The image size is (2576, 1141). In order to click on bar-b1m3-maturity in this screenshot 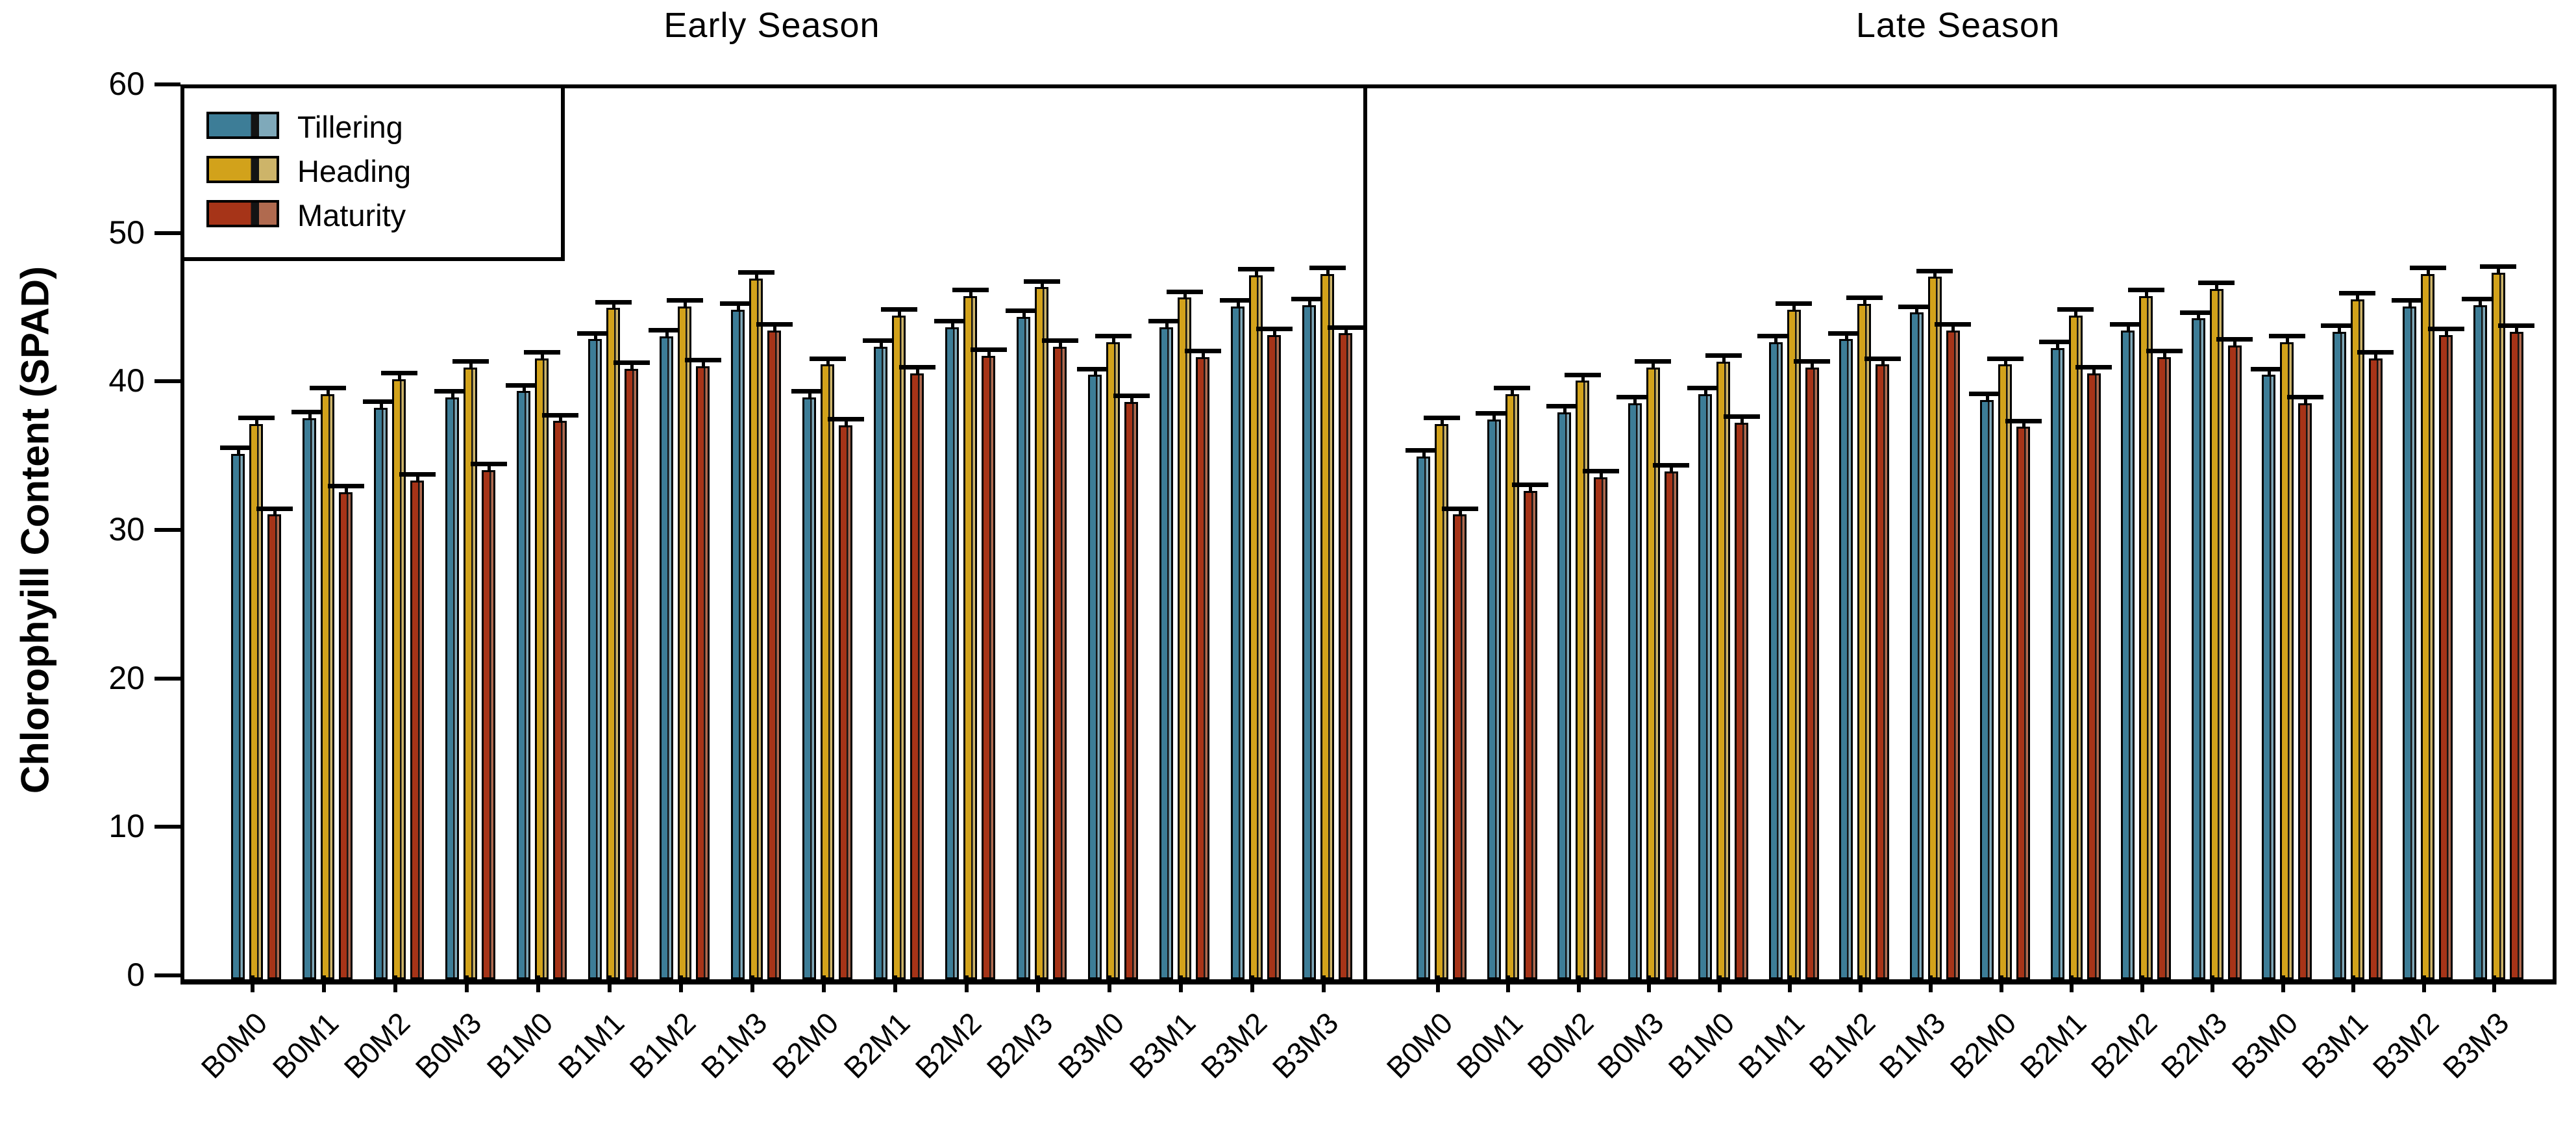, I will do `click(1953, 654)`.